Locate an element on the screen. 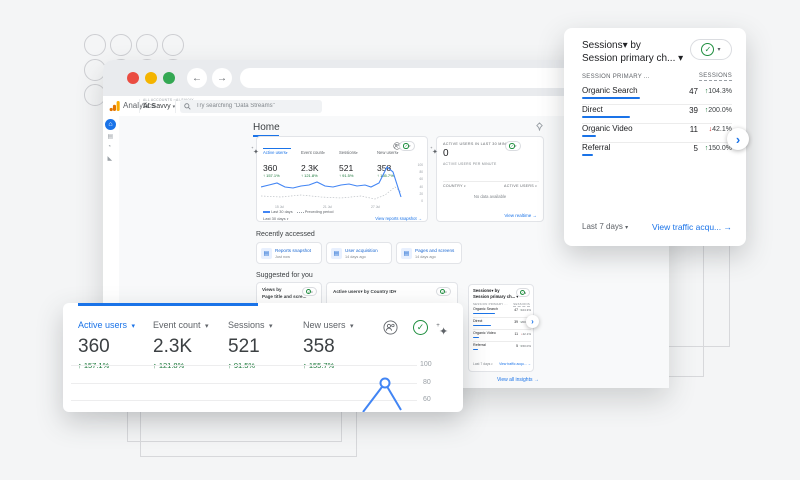 This screenshot has width=800, height=480. users-icon is located at coordinates (390, 327).